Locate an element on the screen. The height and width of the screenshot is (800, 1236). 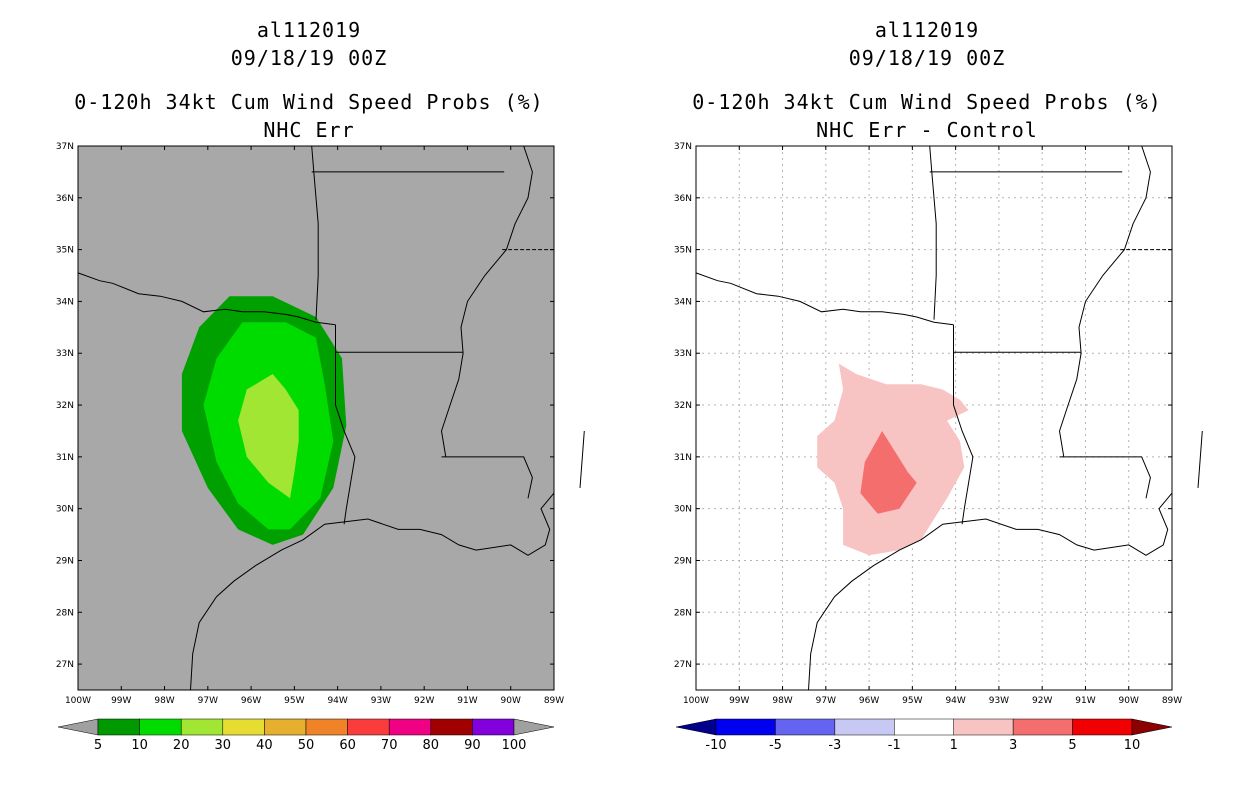
colorbar-label: -5 is located at coordinates (775, 745).